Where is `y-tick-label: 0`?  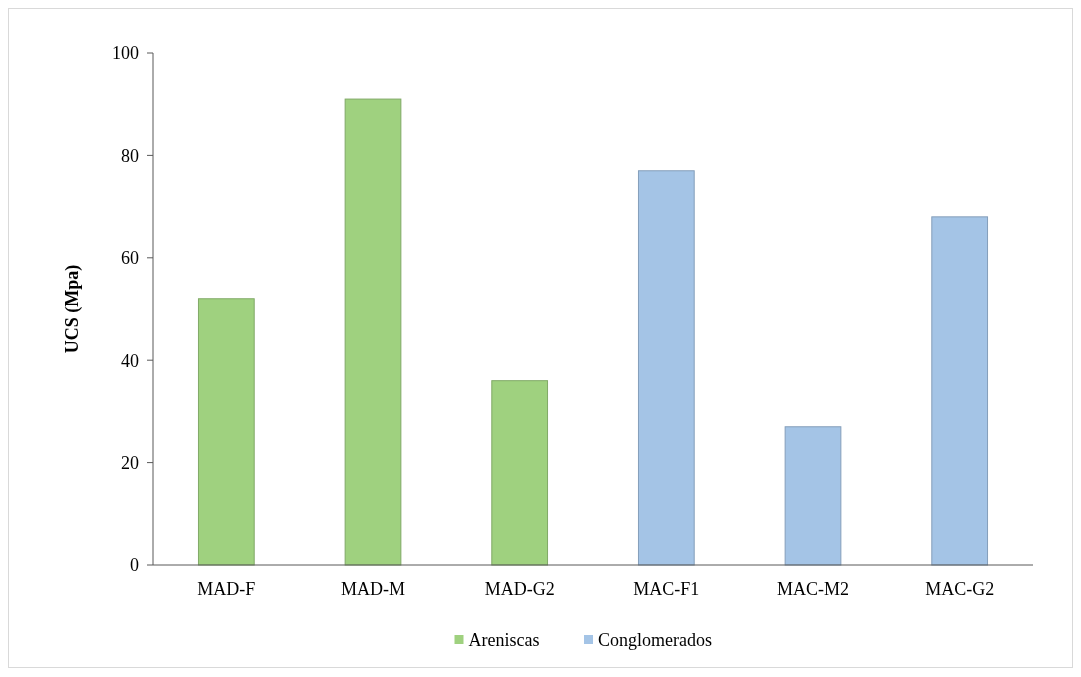
y-tick-label: 0 is located at coordinates (134, 565).